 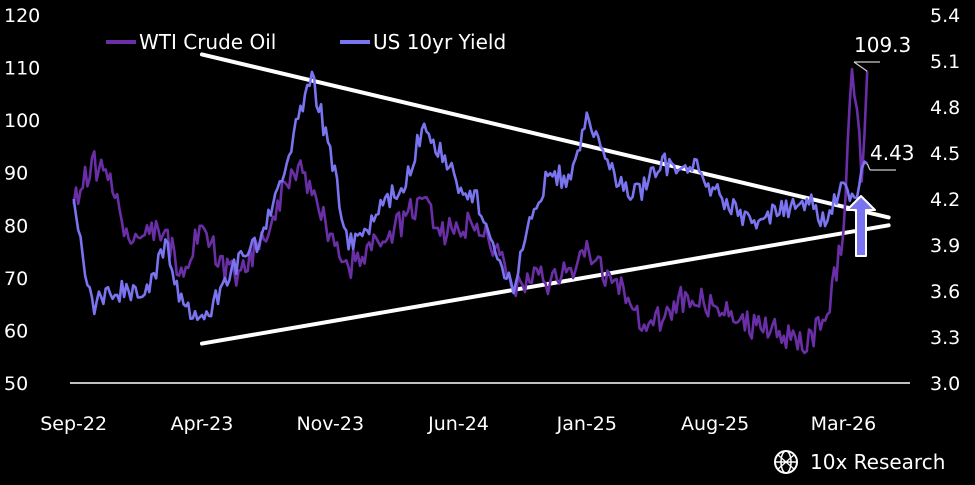 I want to click on y-right-tick-label: 4.2, so click(x=945, y=200).